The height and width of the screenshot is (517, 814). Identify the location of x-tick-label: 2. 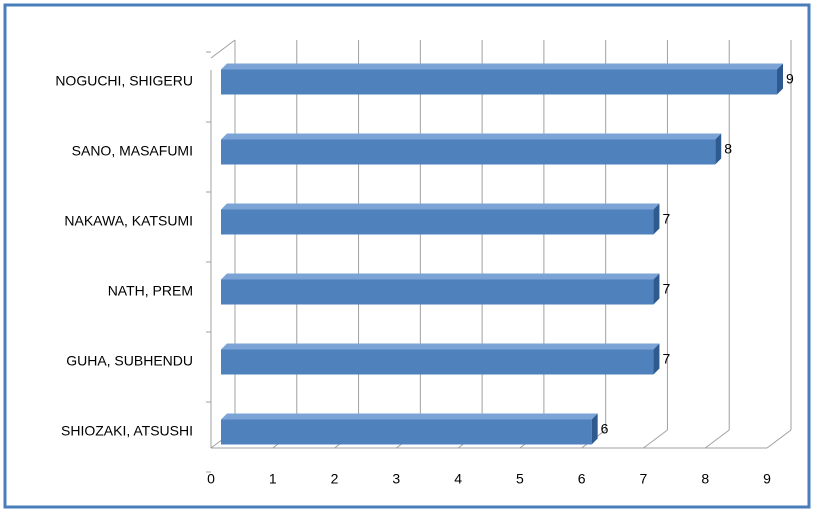
(335, 479).